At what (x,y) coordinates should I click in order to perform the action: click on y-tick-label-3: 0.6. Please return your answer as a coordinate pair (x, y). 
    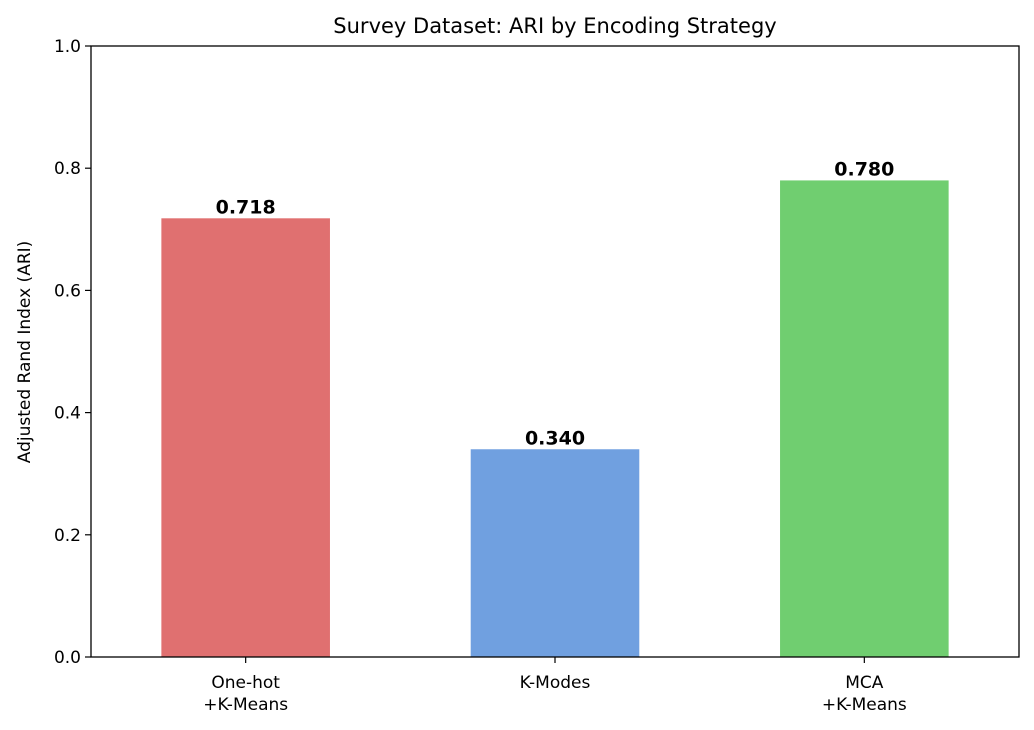
    Looking at the image, I should click on (67, 291).